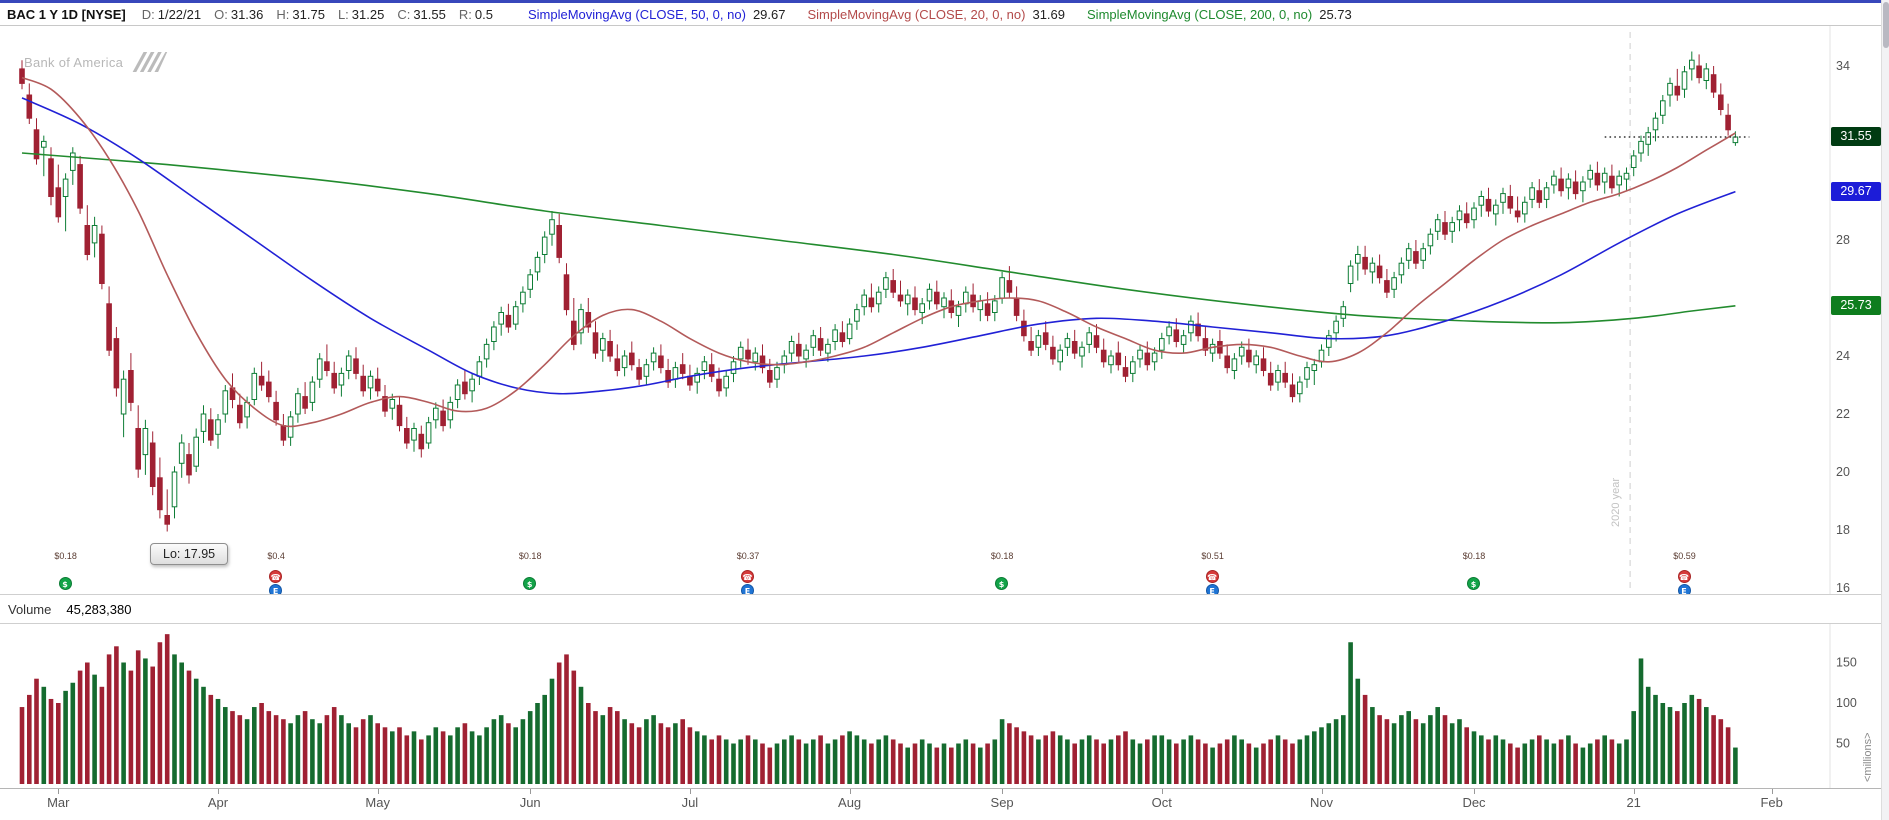  I want to click on svg-text: 20, so click(1843, 472).